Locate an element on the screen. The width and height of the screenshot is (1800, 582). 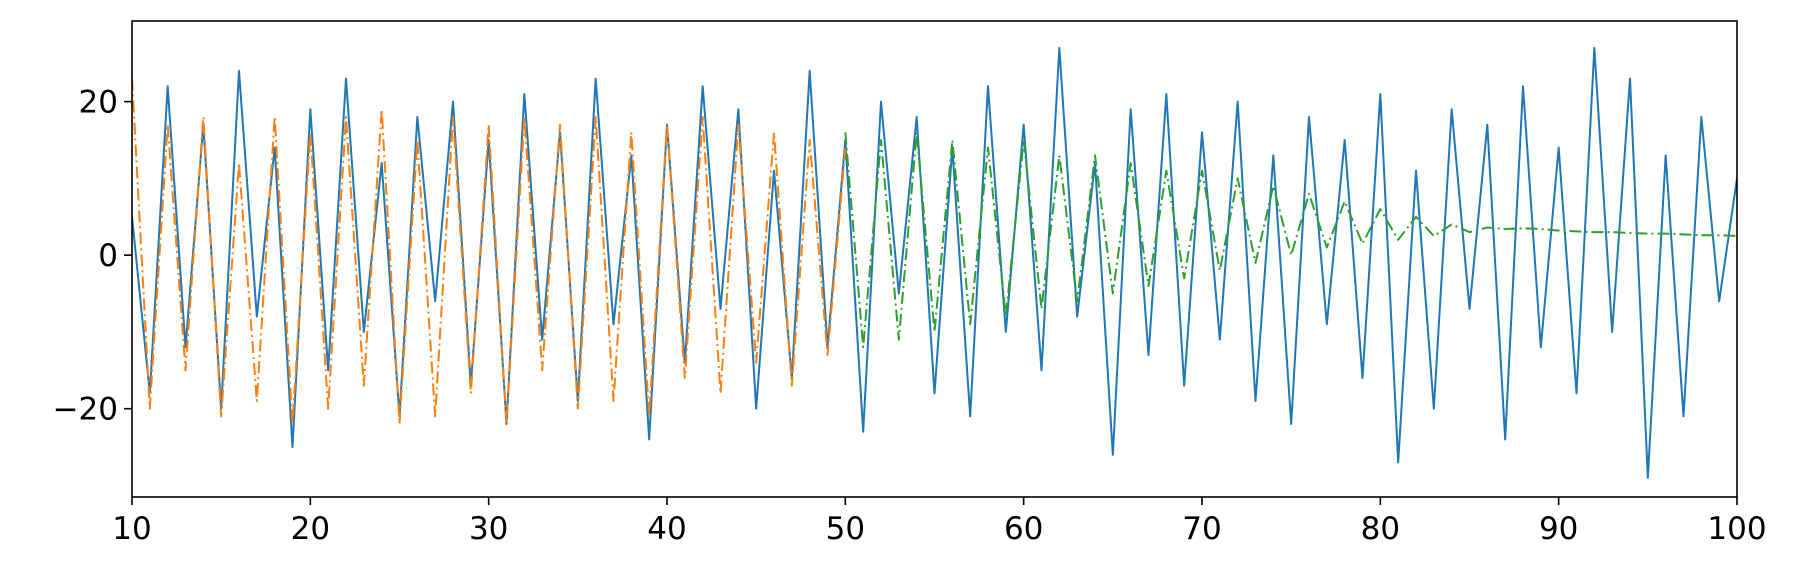
x-tick-label: 10 is located at coordinates (131, 529).